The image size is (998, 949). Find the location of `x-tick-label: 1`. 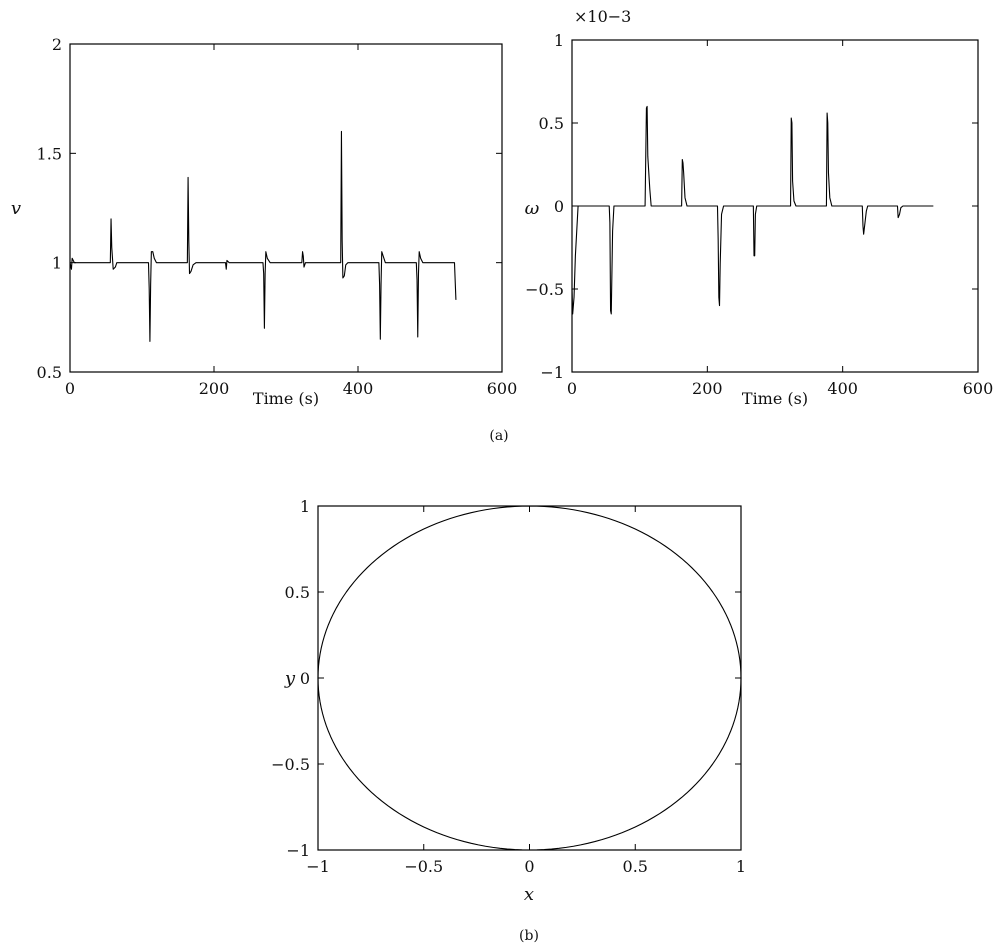

x-tick-label: 1 is located at coordinates (741, 866).